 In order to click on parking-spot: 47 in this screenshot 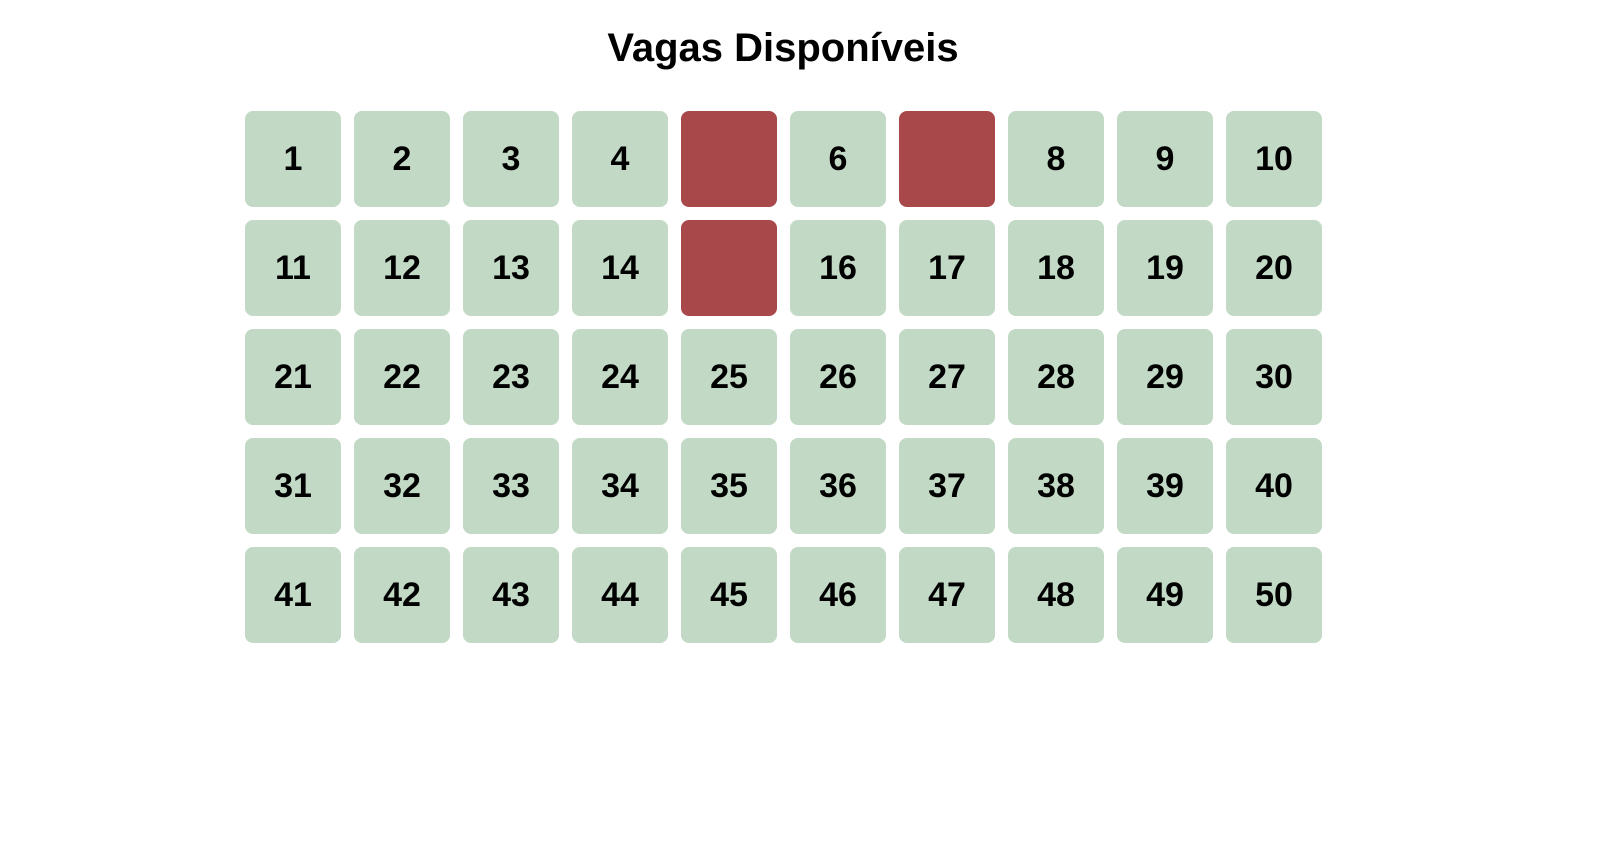, I will do `click(947, 595)`.